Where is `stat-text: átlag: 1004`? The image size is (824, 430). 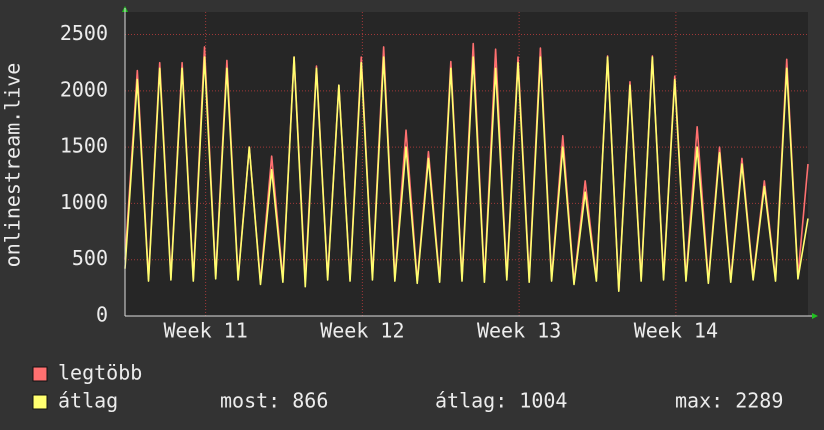
stat-text: átlag: 1004 is located at coordinates (501, 401).